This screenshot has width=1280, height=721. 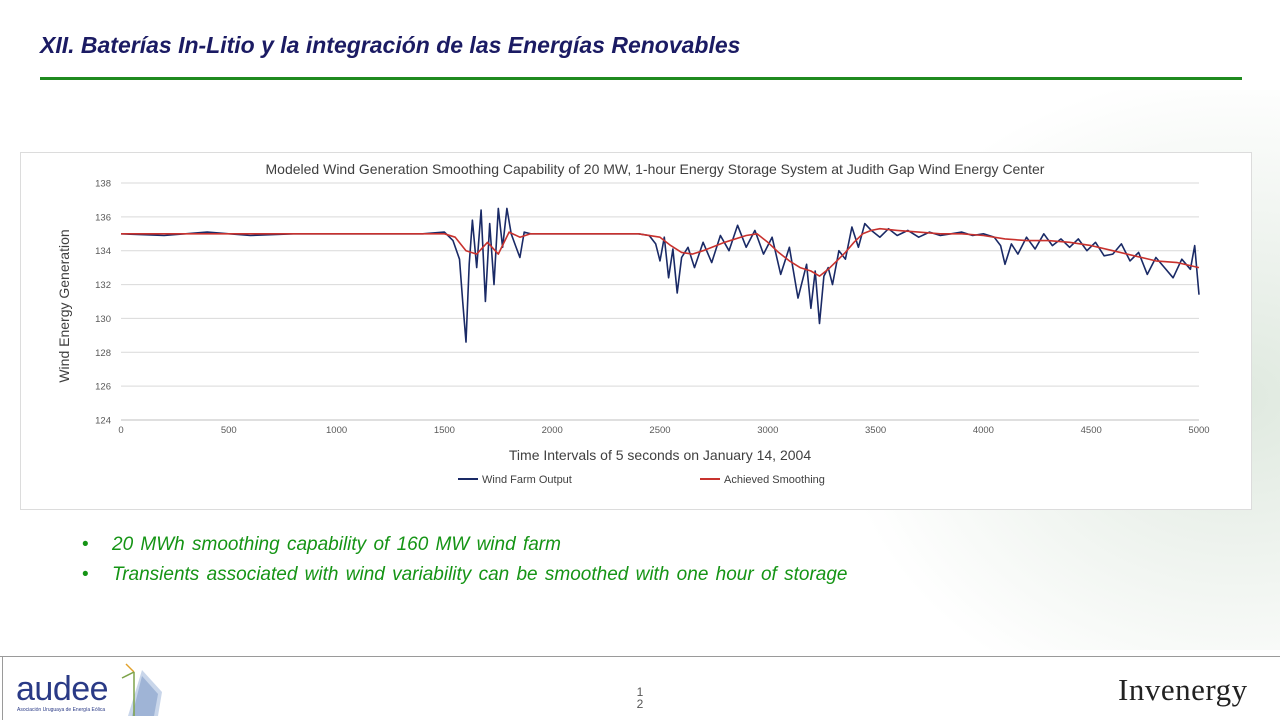 I want to click on legend-label-wind-farm-output: Wind Farm Output, so click(x=527, y=480).